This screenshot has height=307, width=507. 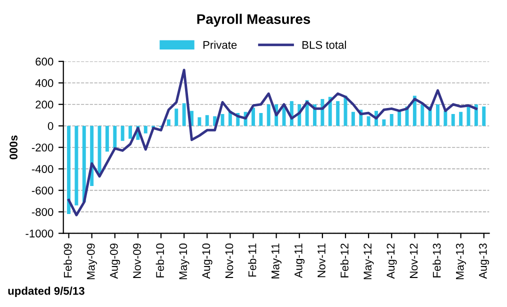 What do you see at coordinates (277, 261) in the screenshot?
I see `x-tick-label: May-11` at bounding box center [277, 261].